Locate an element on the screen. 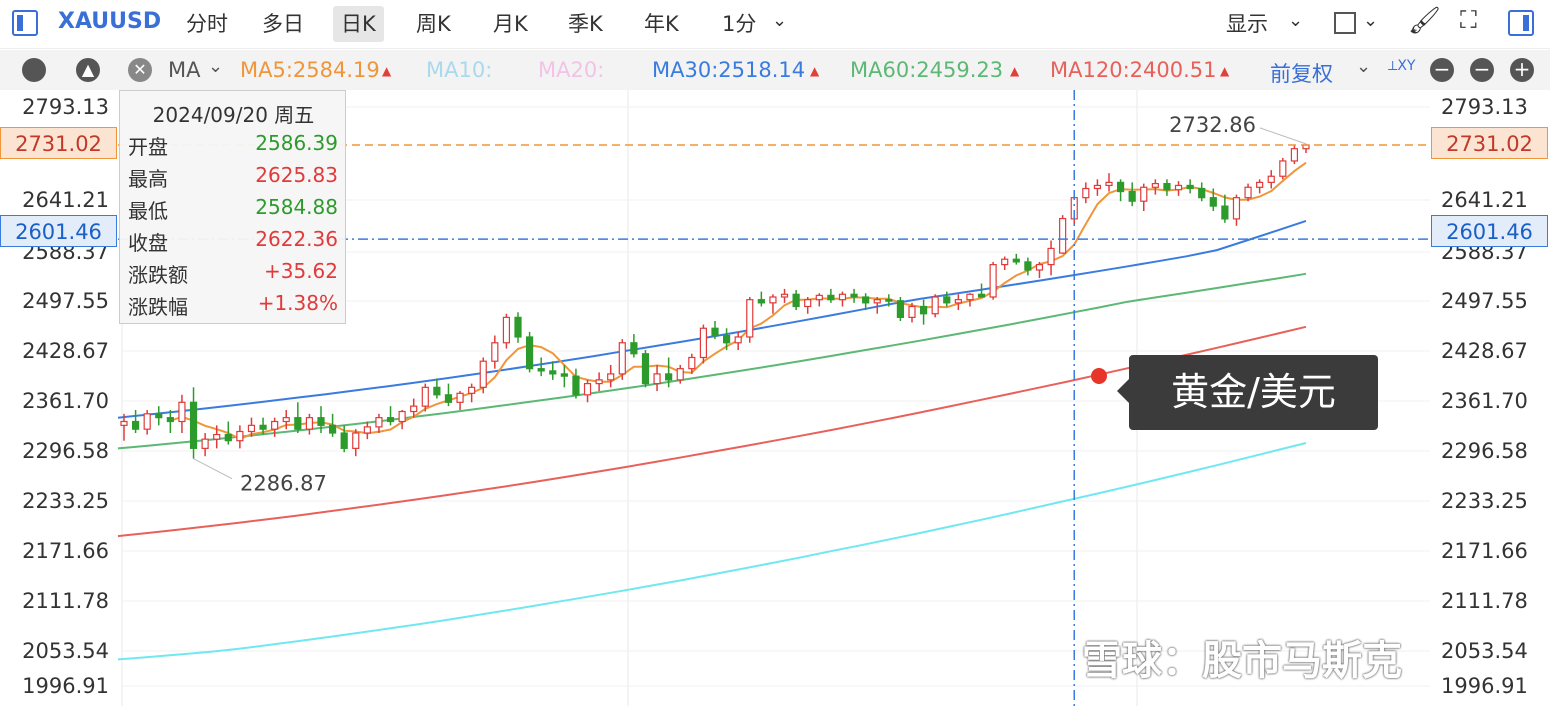  shrink-icon: − is located at coordinates (1482, 70).